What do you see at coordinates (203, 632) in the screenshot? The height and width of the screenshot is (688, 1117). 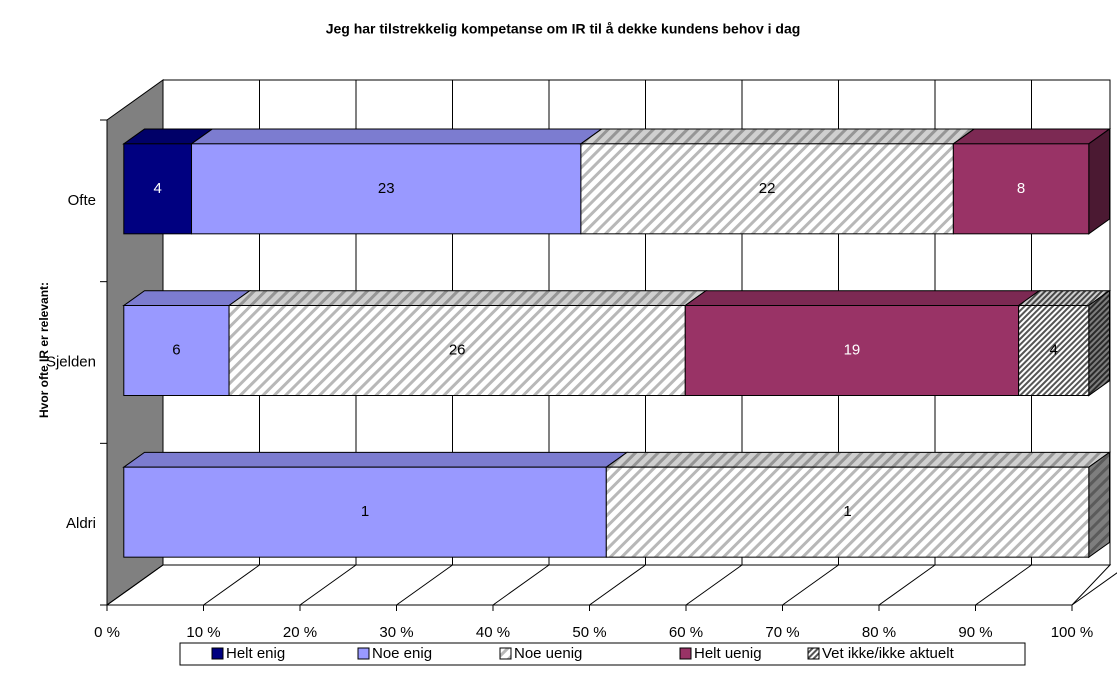 I see `x-tick-label: 10 %` at bounding box center [203, 632].